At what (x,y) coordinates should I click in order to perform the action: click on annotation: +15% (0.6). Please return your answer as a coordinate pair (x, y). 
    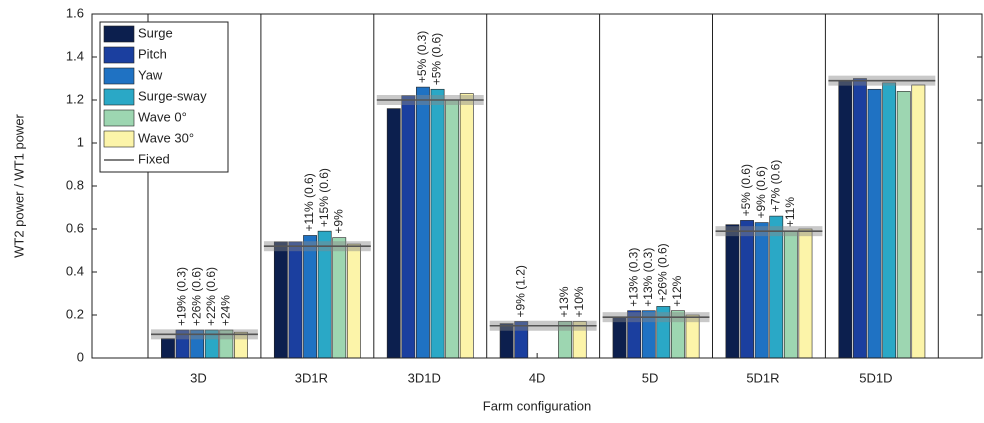
    Looking at the image, I should click on (324, 197).